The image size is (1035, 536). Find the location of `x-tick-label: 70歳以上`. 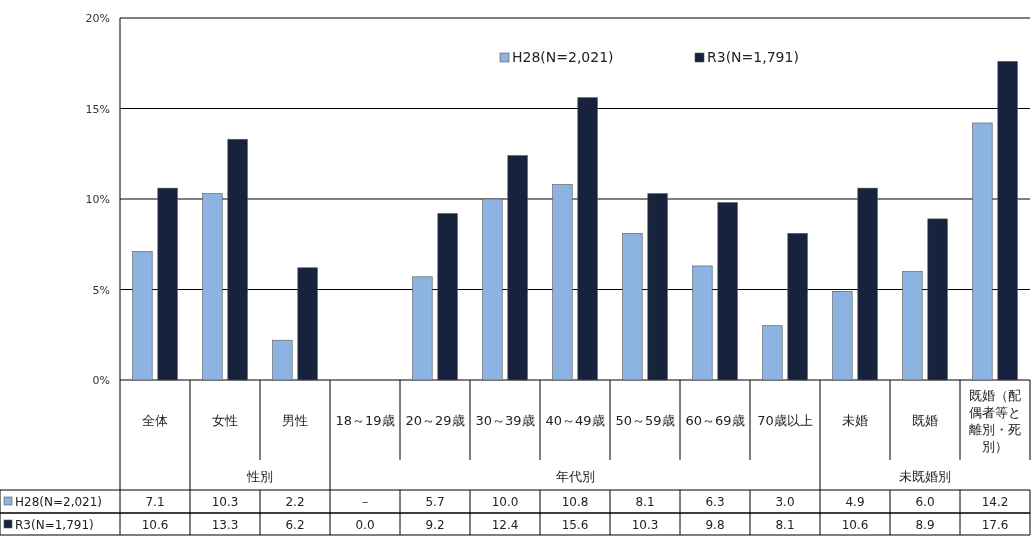

x-tick-label: 70歳以上 is located at coordinates (785, 420).